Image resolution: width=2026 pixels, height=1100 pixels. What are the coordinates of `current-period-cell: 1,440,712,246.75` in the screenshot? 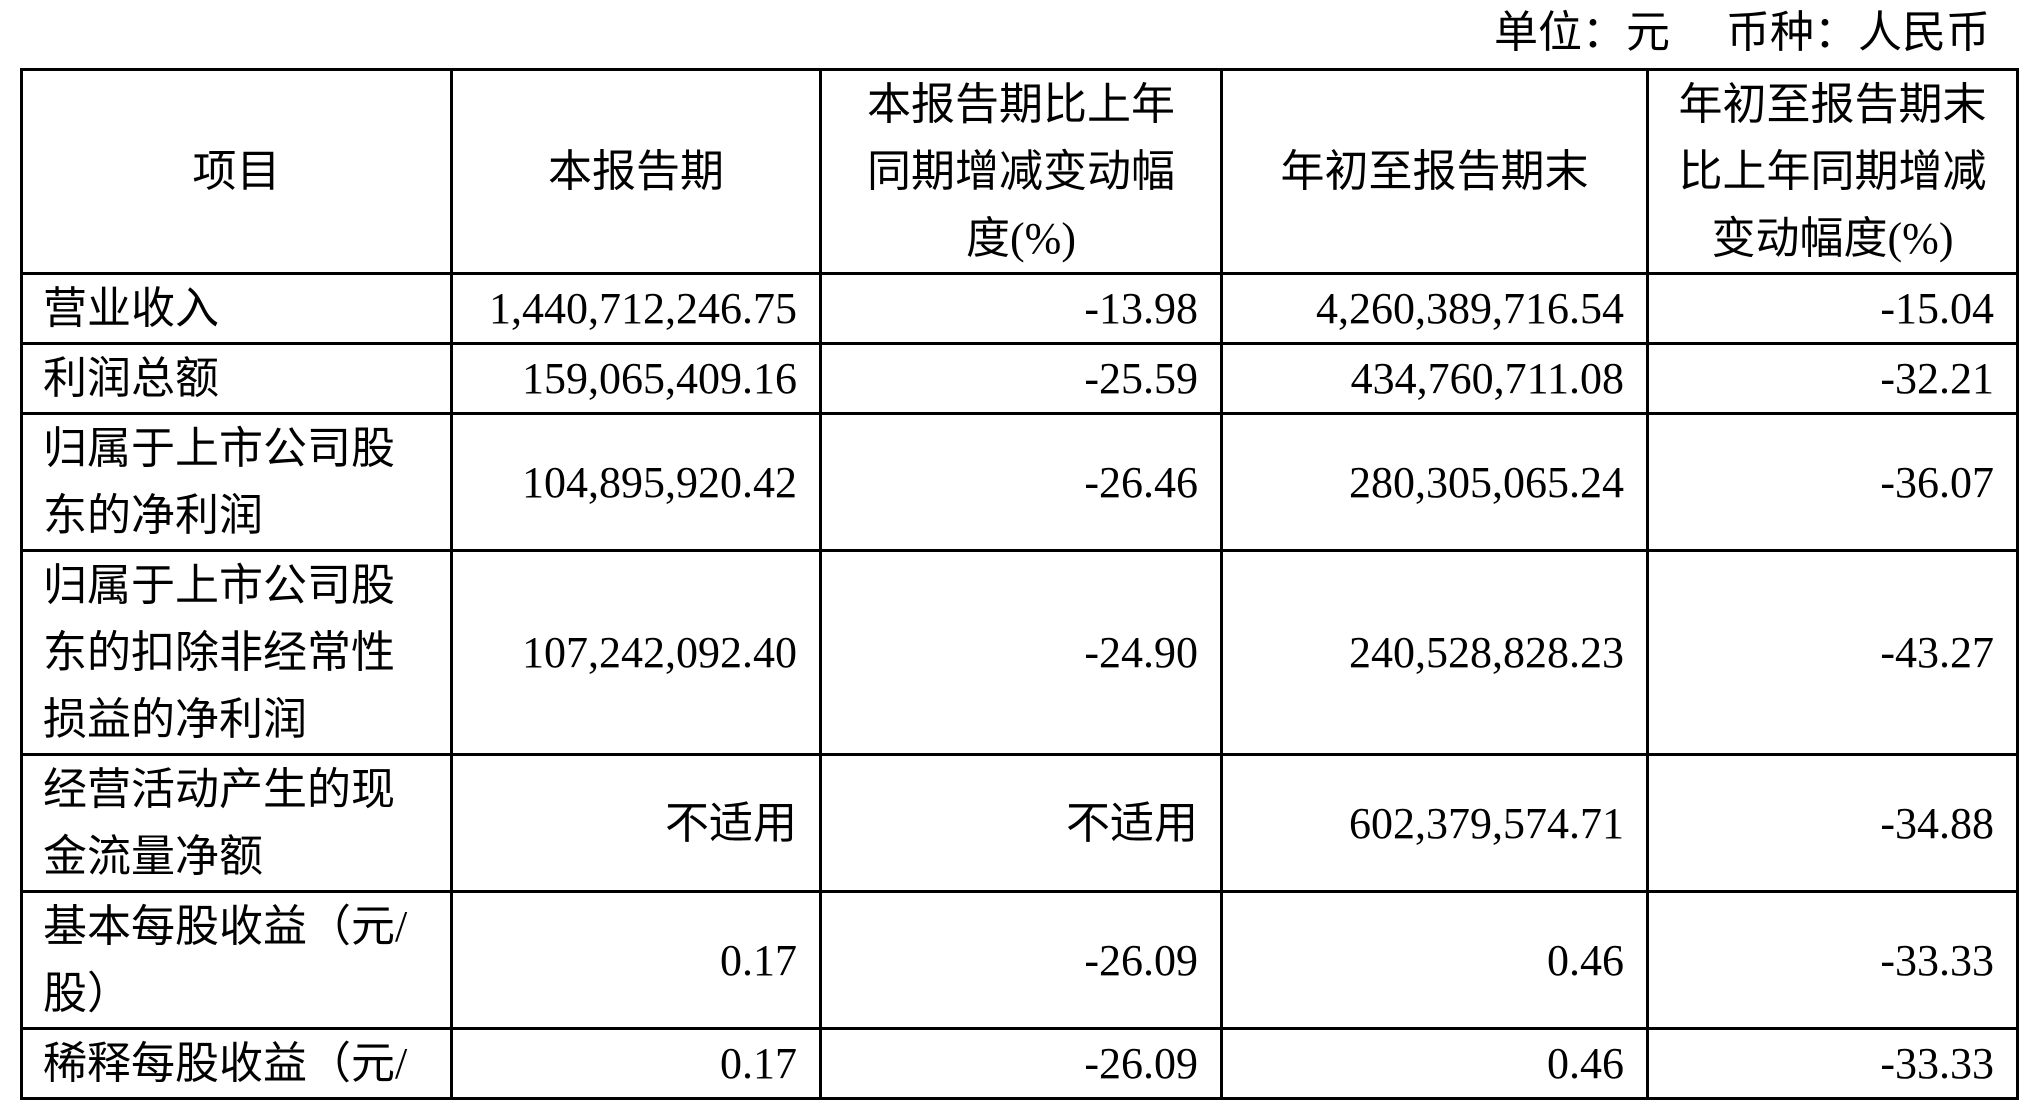 It's located at (636, 308).